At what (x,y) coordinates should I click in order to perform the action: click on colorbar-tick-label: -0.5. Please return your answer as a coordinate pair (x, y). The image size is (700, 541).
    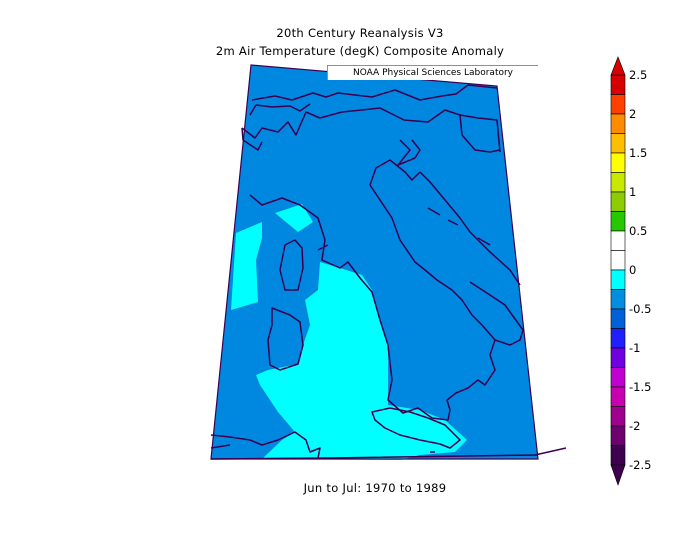
    Looking at the image, I should click on (640, 309).